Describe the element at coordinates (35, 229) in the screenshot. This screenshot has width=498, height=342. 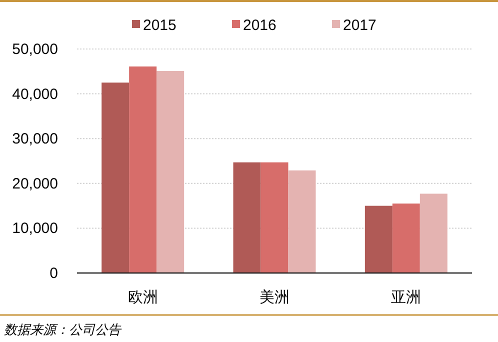
I see `y-tick-label: 10,000` at that location.